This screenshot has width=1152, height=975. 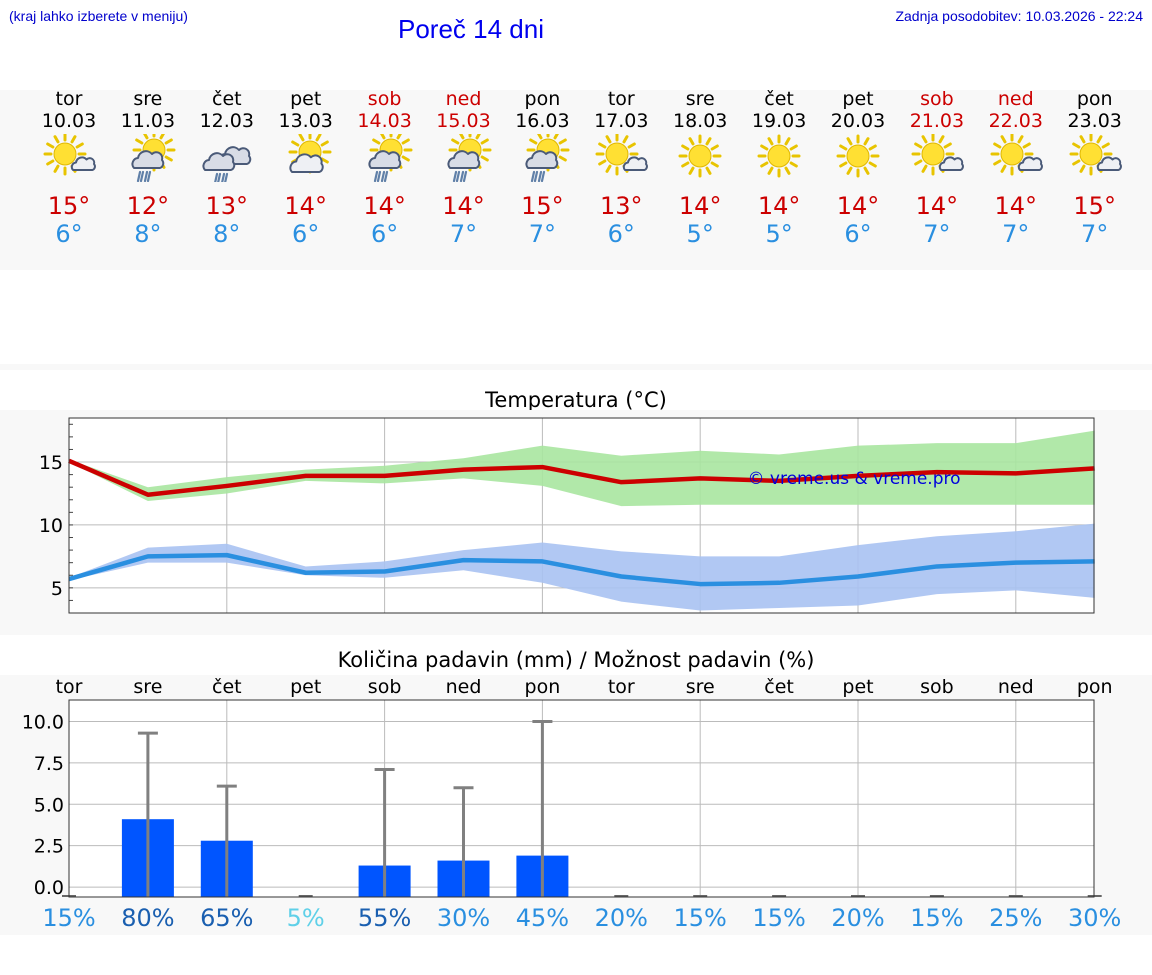 I want to click on y-tick-label: 0.0, so click(x=49, y=888).